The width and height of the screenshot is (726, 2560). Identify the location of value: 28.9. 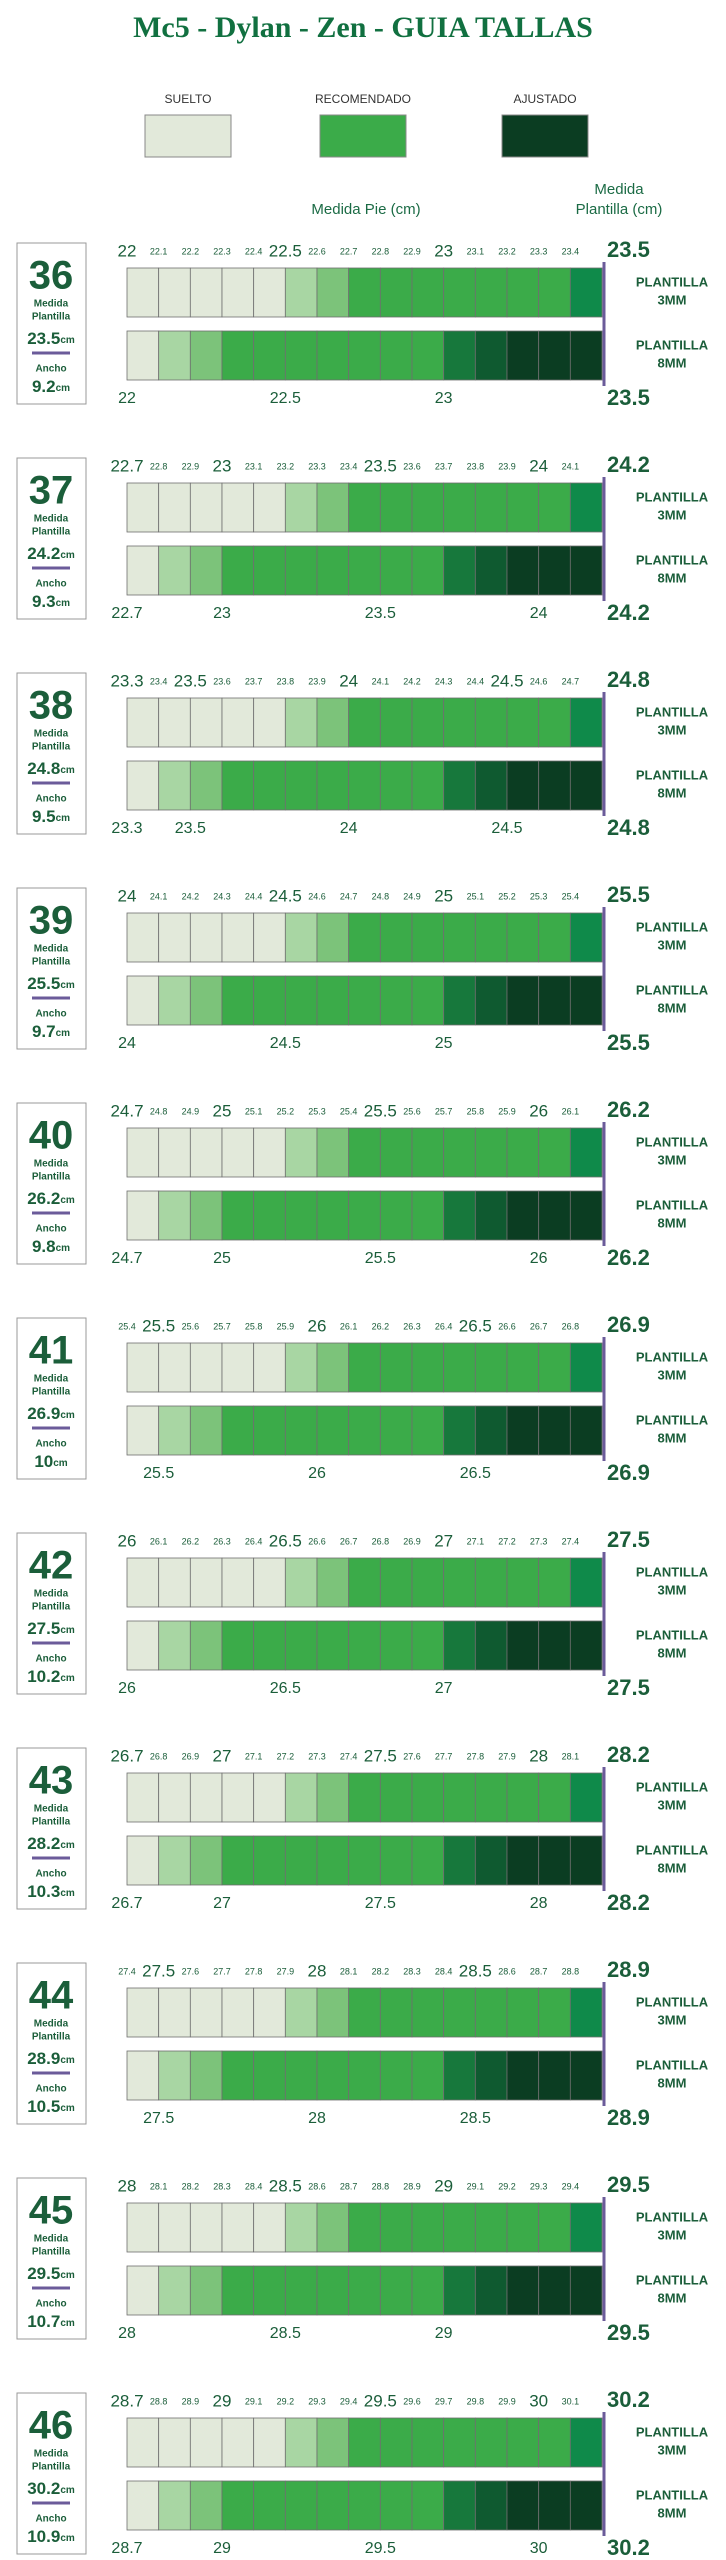
(43, 2058).